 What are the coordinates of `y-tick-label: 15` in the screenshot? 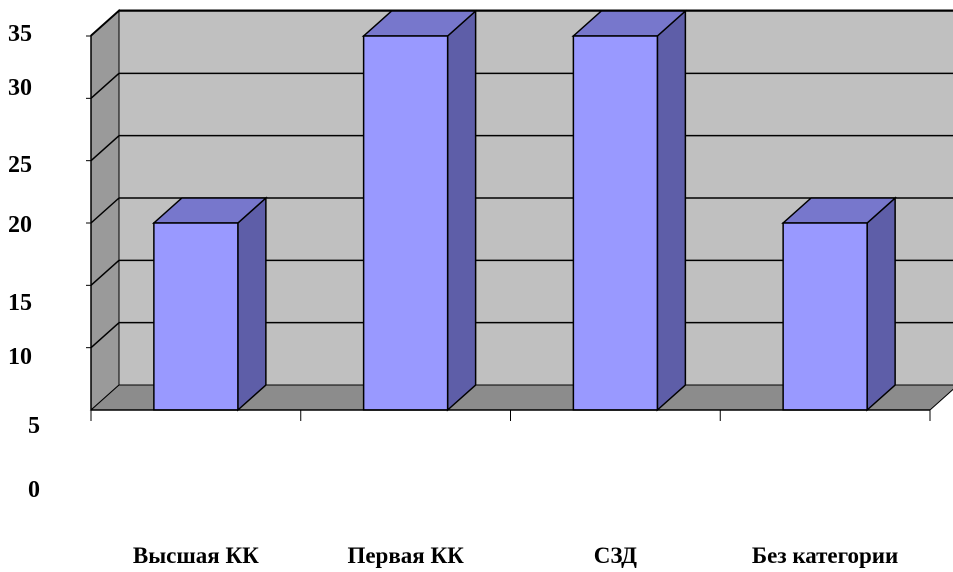 It's located at (20, 303).